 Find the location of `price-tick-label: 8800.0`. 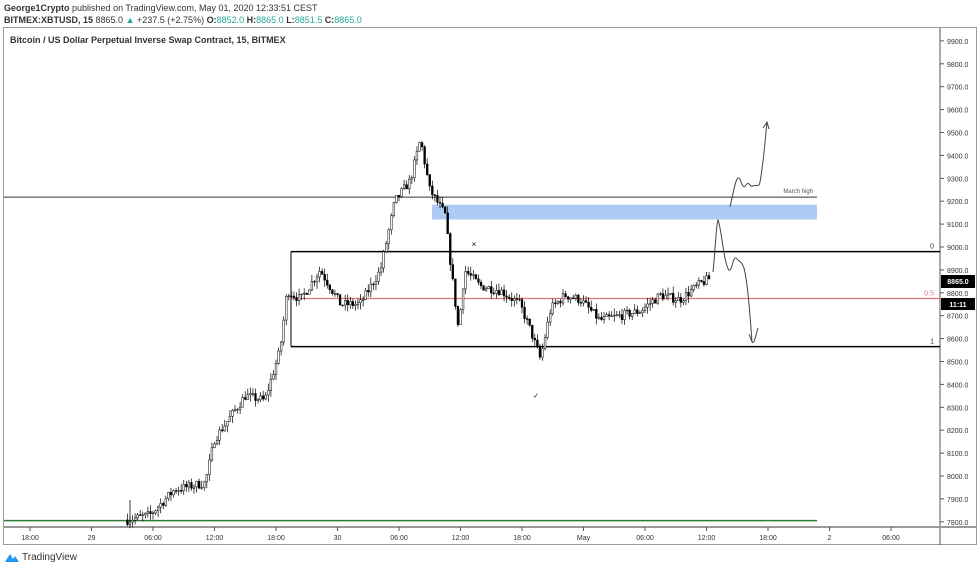

price-tick-label: 8800.0 is located at coordinates (958, 294).